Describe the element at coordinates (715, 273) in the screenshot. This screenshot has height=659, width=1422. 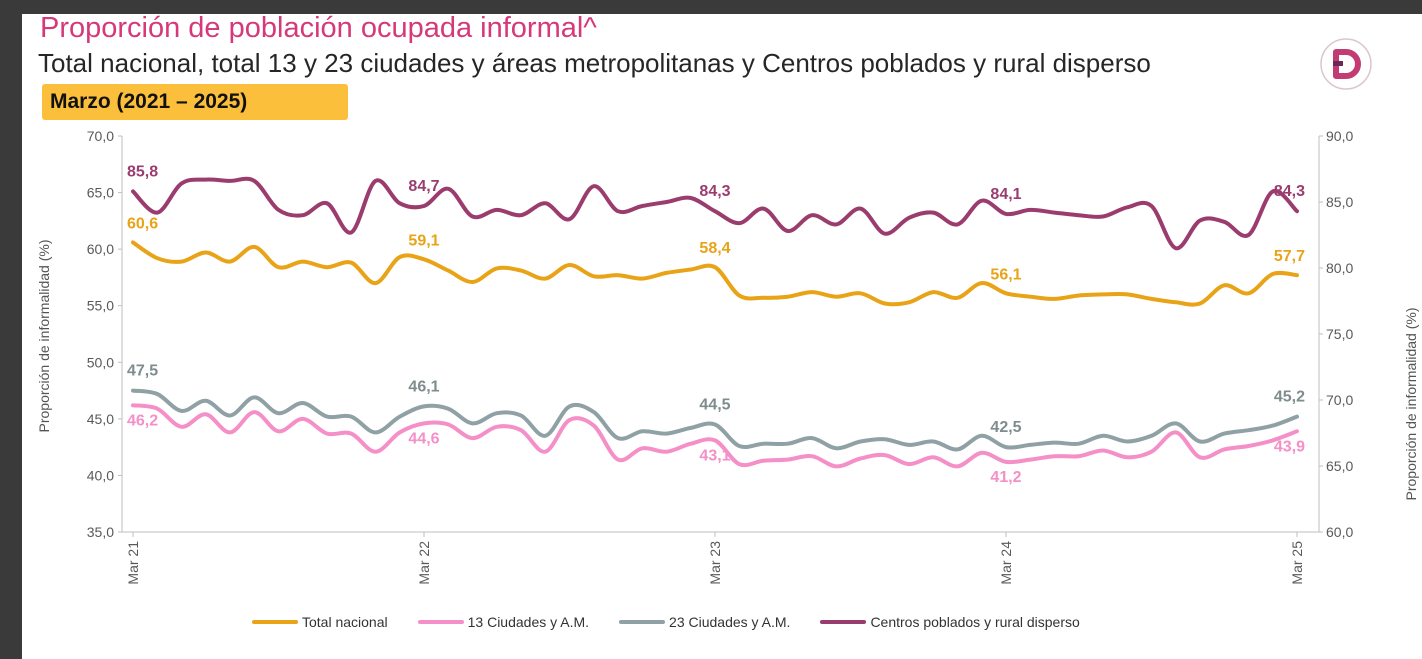
I see `series-line-total` at that location.